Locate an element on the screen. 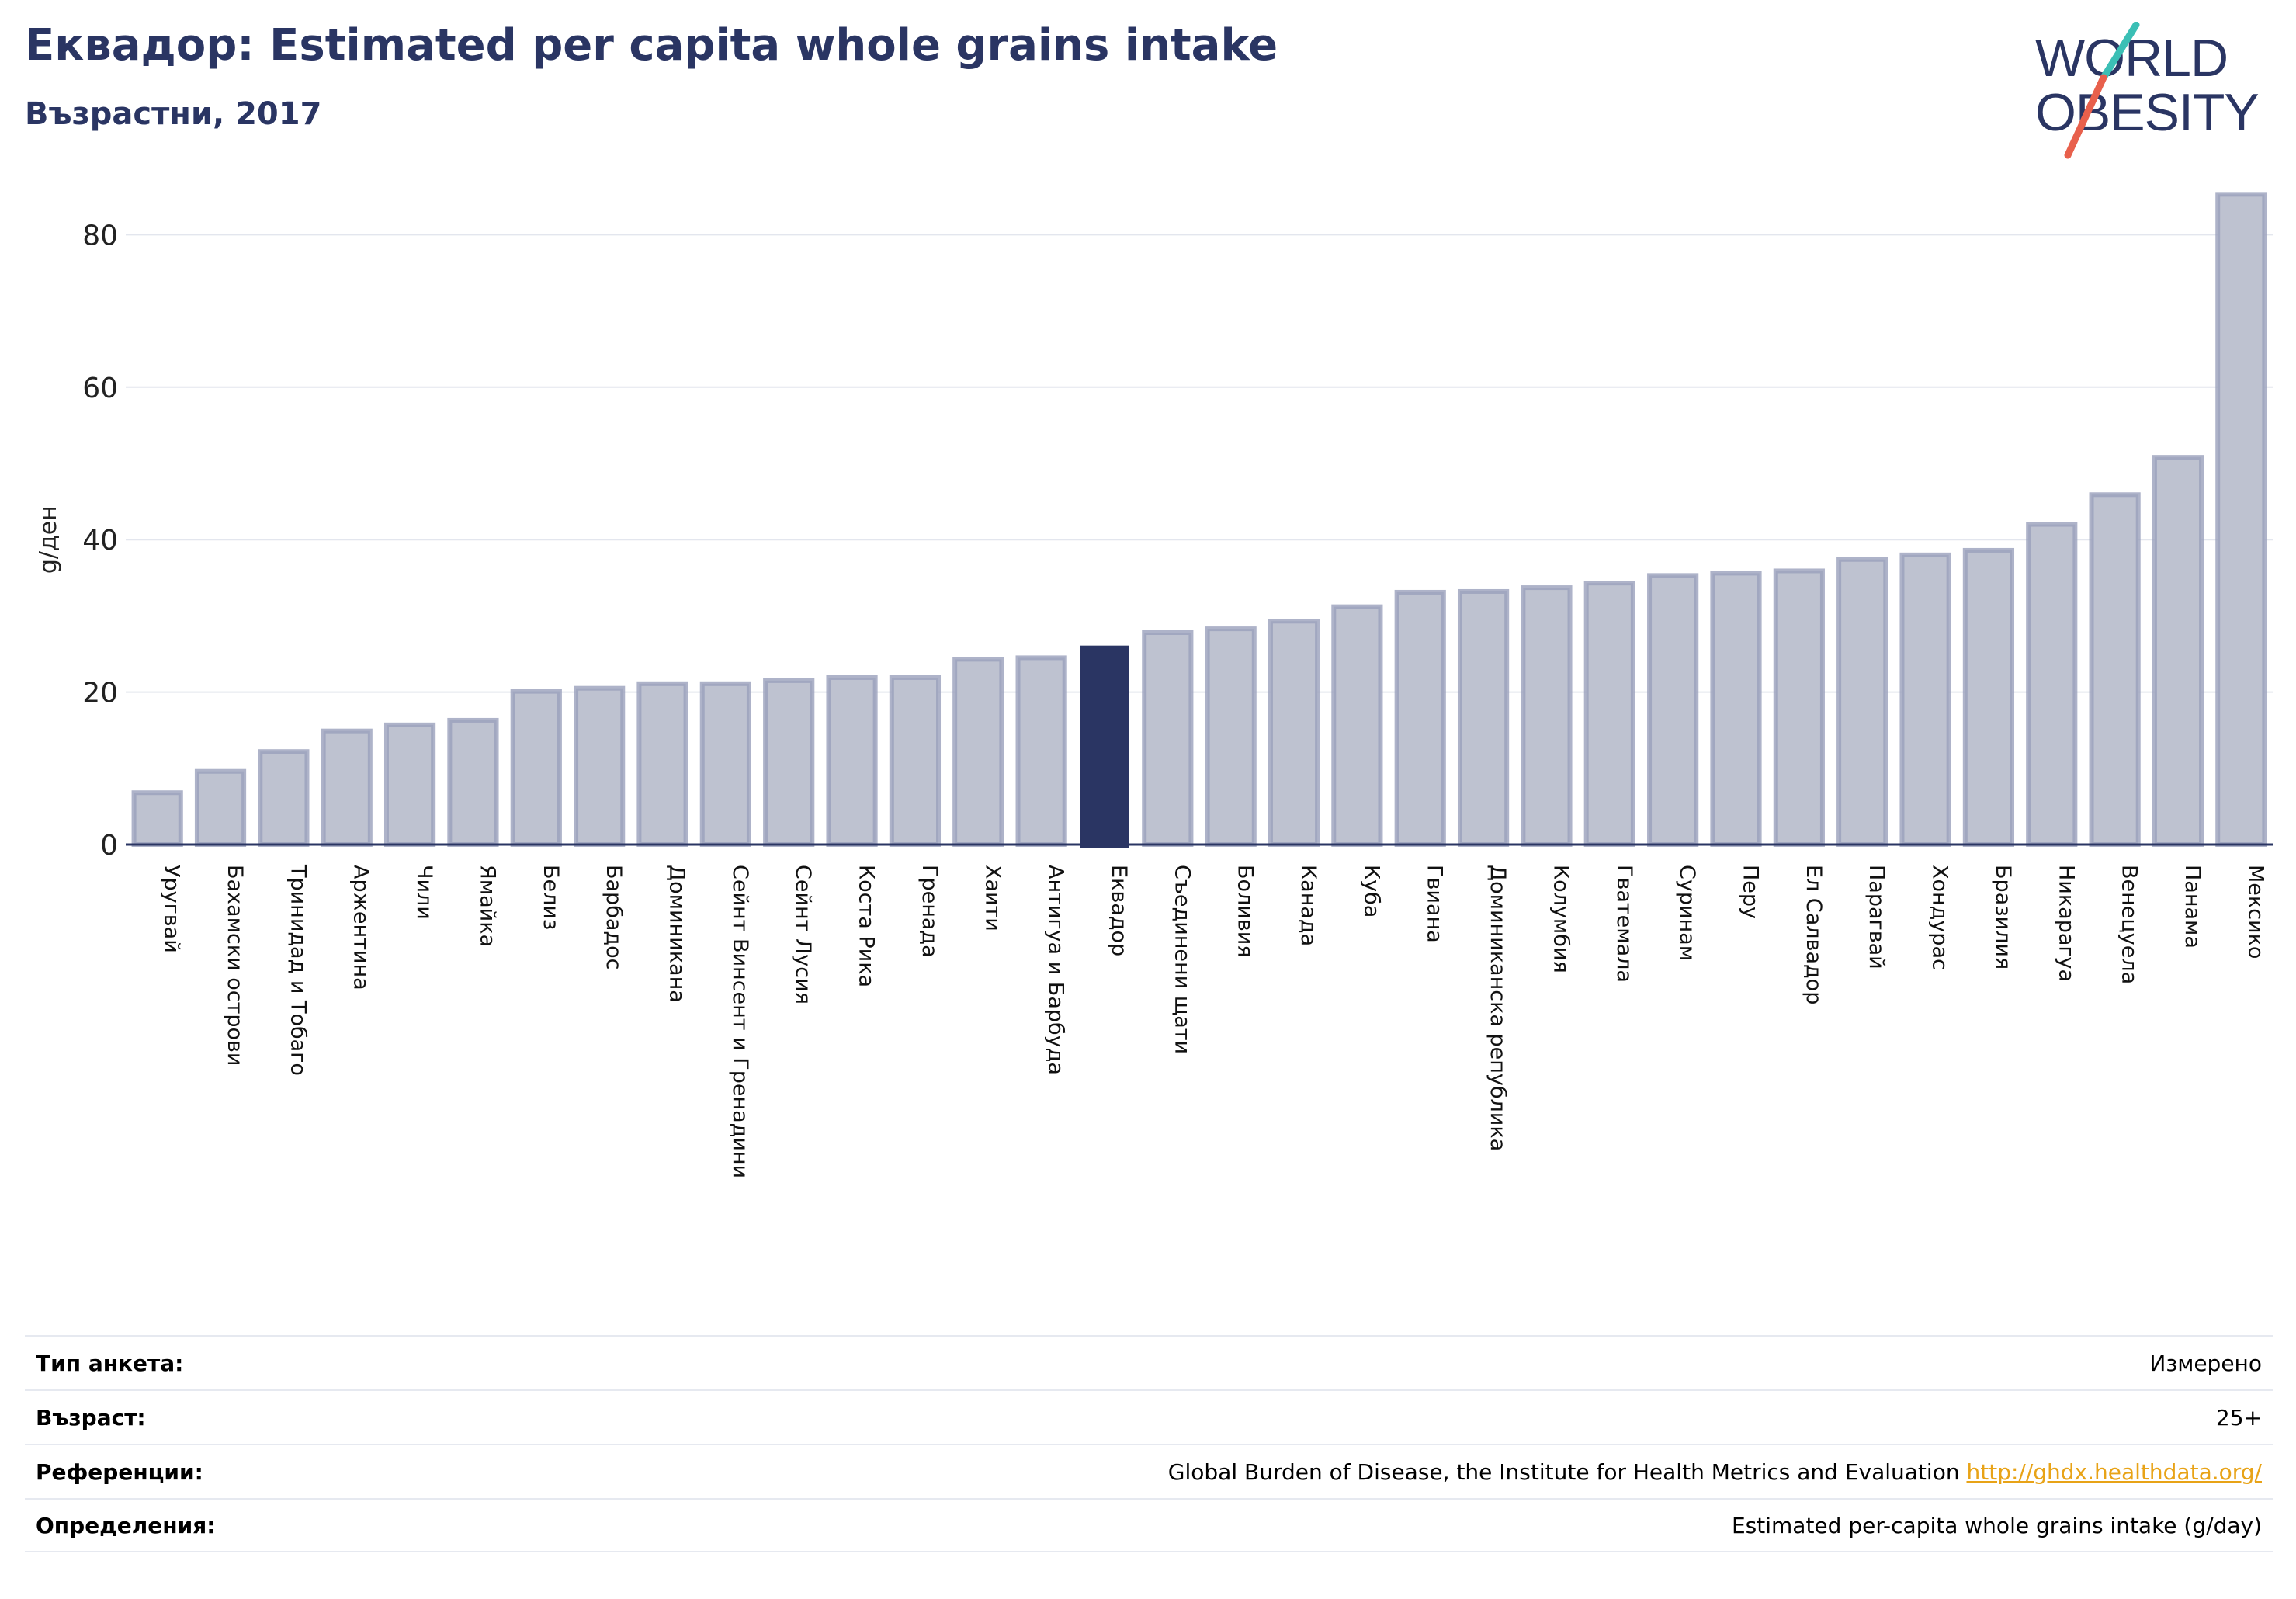 The image size is (2296, 1599). x-tick-label: Венецуела is located at coordinates (2129, 924).